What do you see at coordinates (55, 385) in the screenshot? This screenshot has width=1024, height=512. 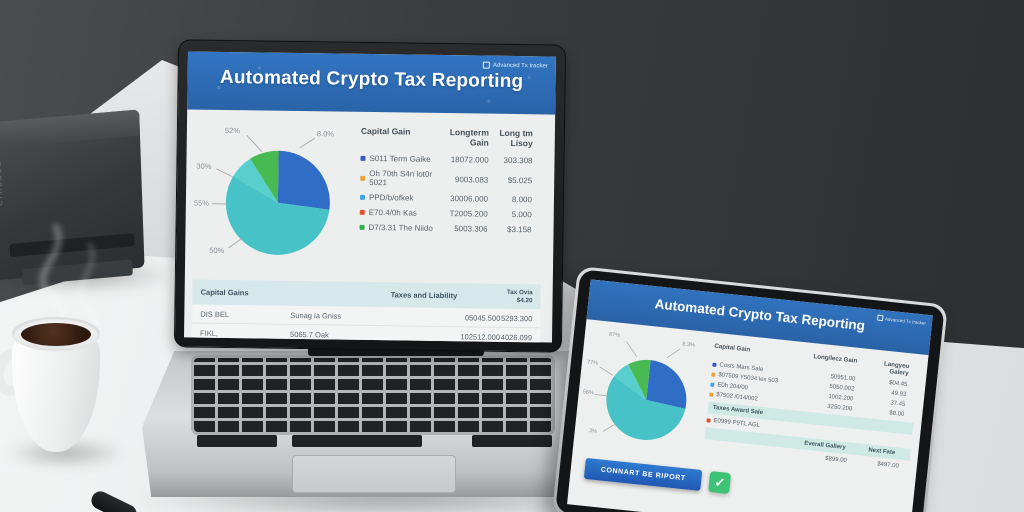 I see `coffee-cup` at bounding box center [55, 385].